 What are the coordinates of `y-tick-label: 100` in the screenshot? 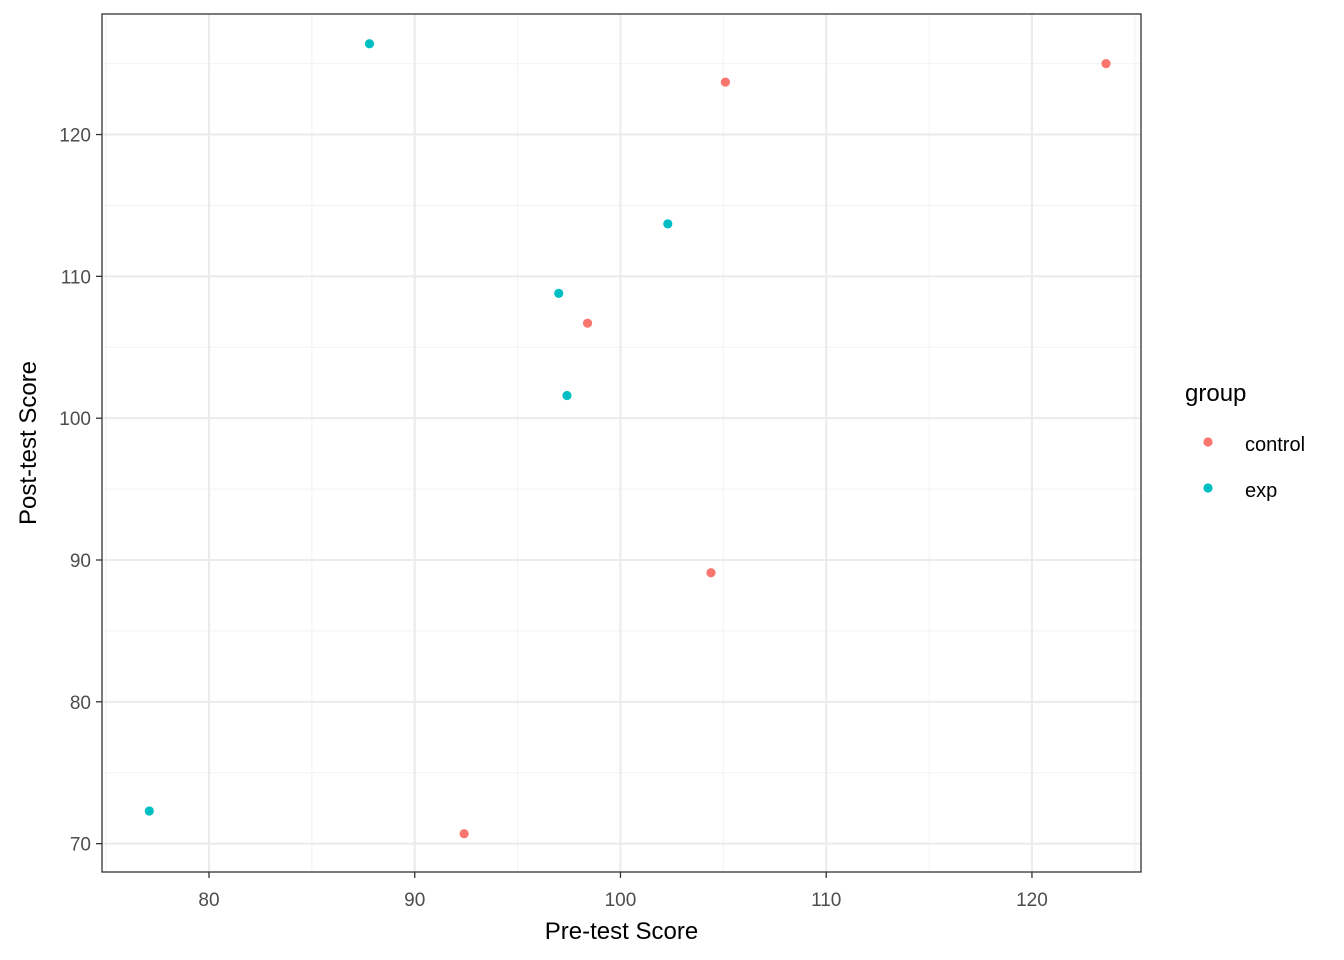 It's located at (75, 419).